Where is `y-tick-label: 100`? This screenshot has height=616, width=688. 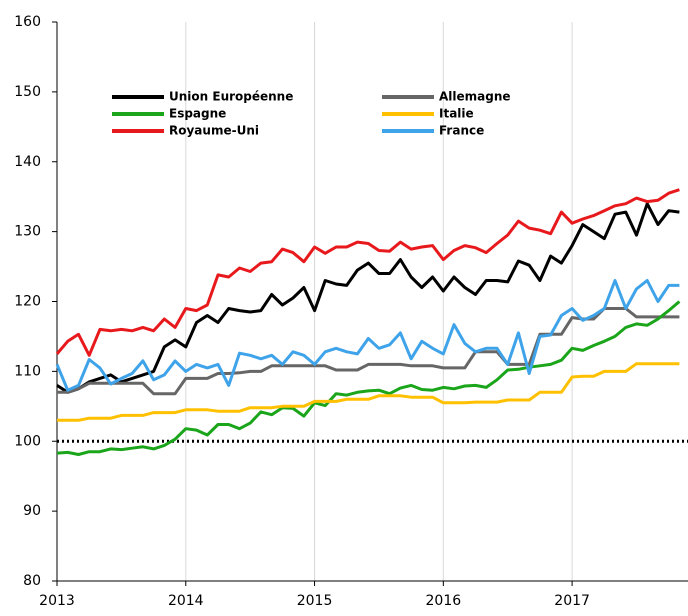 y-tick-label: 100 is located at coordinates (27, 441).